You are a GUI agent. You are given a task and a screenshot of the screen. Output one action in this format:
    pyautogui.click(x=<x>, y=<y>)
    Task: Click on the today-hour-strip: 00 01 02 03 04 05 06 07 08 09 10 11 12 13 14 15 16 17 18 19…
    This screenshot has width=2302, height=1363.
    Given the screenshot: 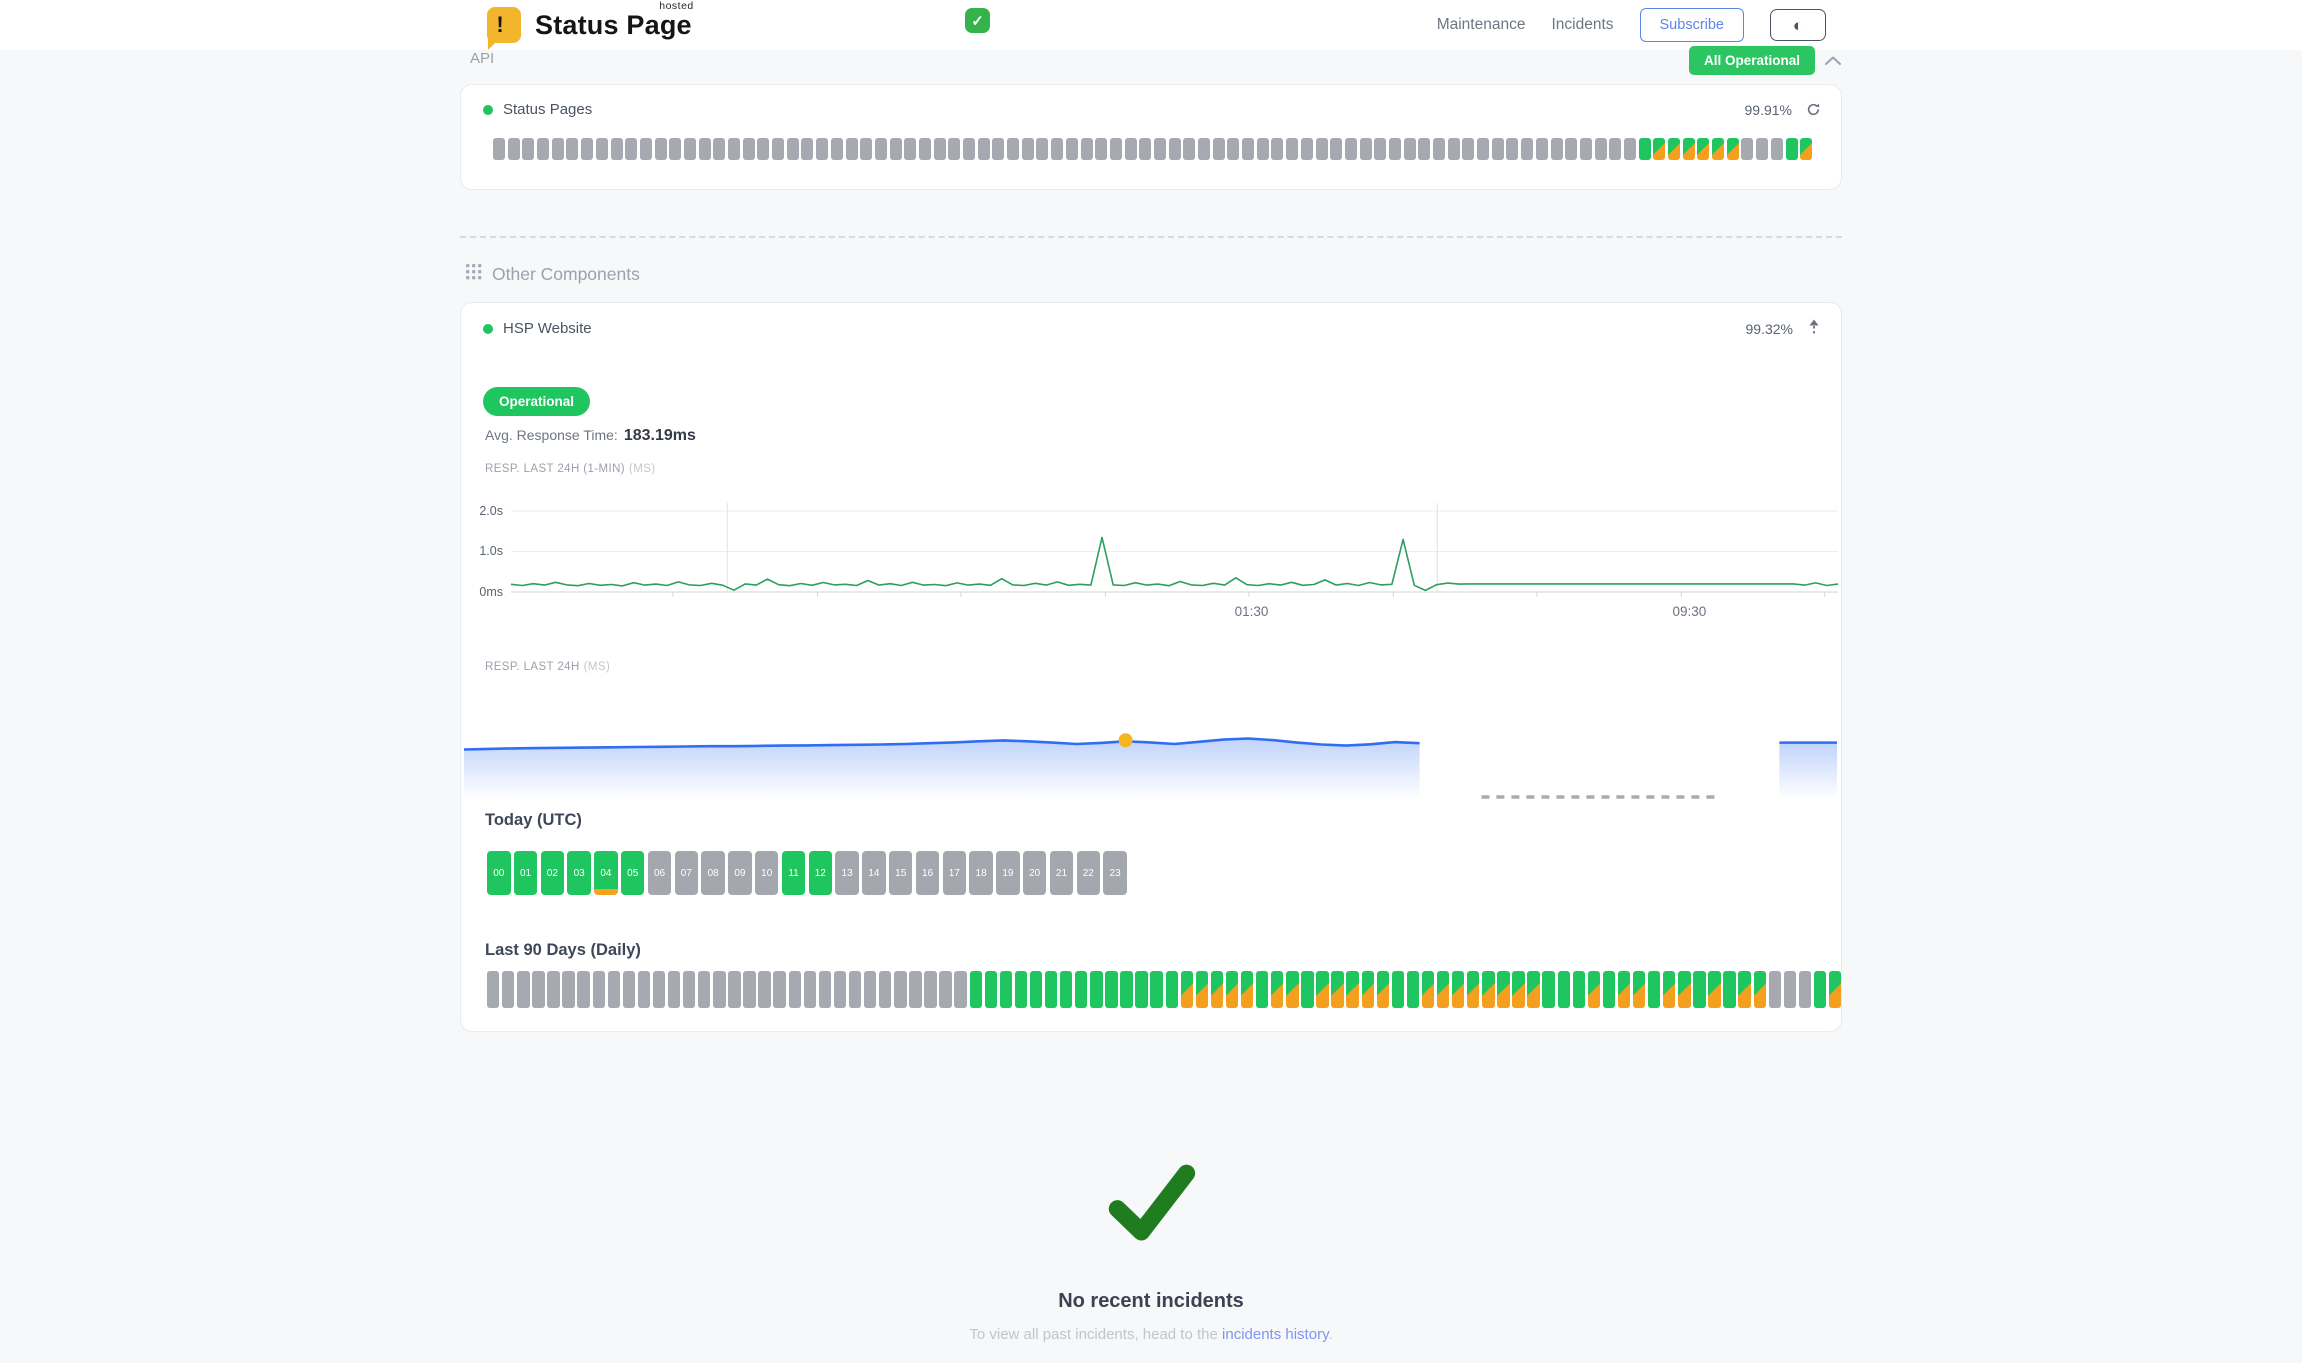 What is the action you would take?
    pyautogui.click(x=807, y=873)
    